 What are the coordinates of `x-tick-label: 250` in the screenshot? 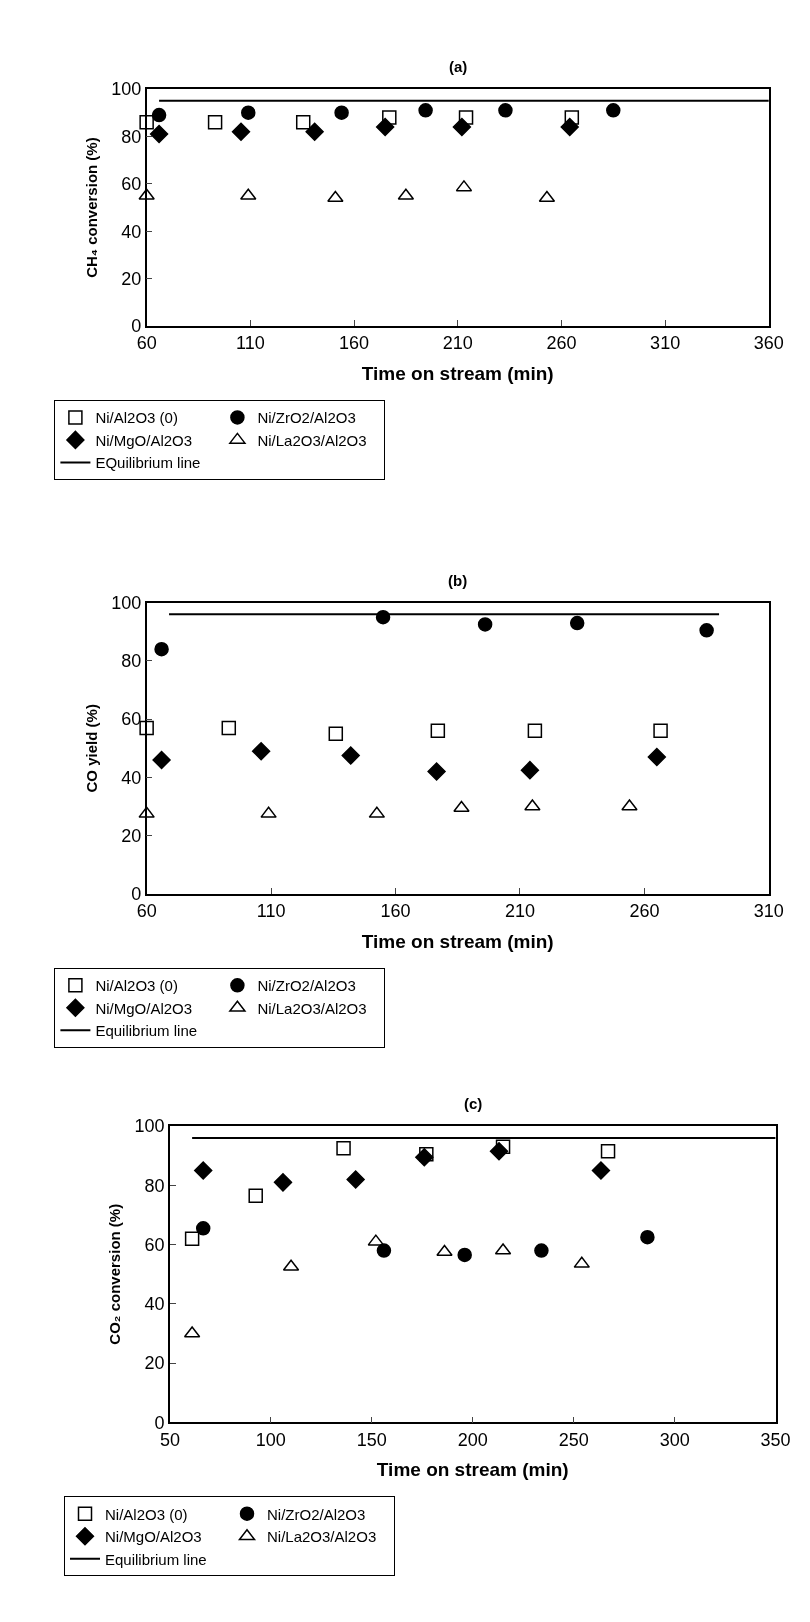 It's located at (573, 1439).